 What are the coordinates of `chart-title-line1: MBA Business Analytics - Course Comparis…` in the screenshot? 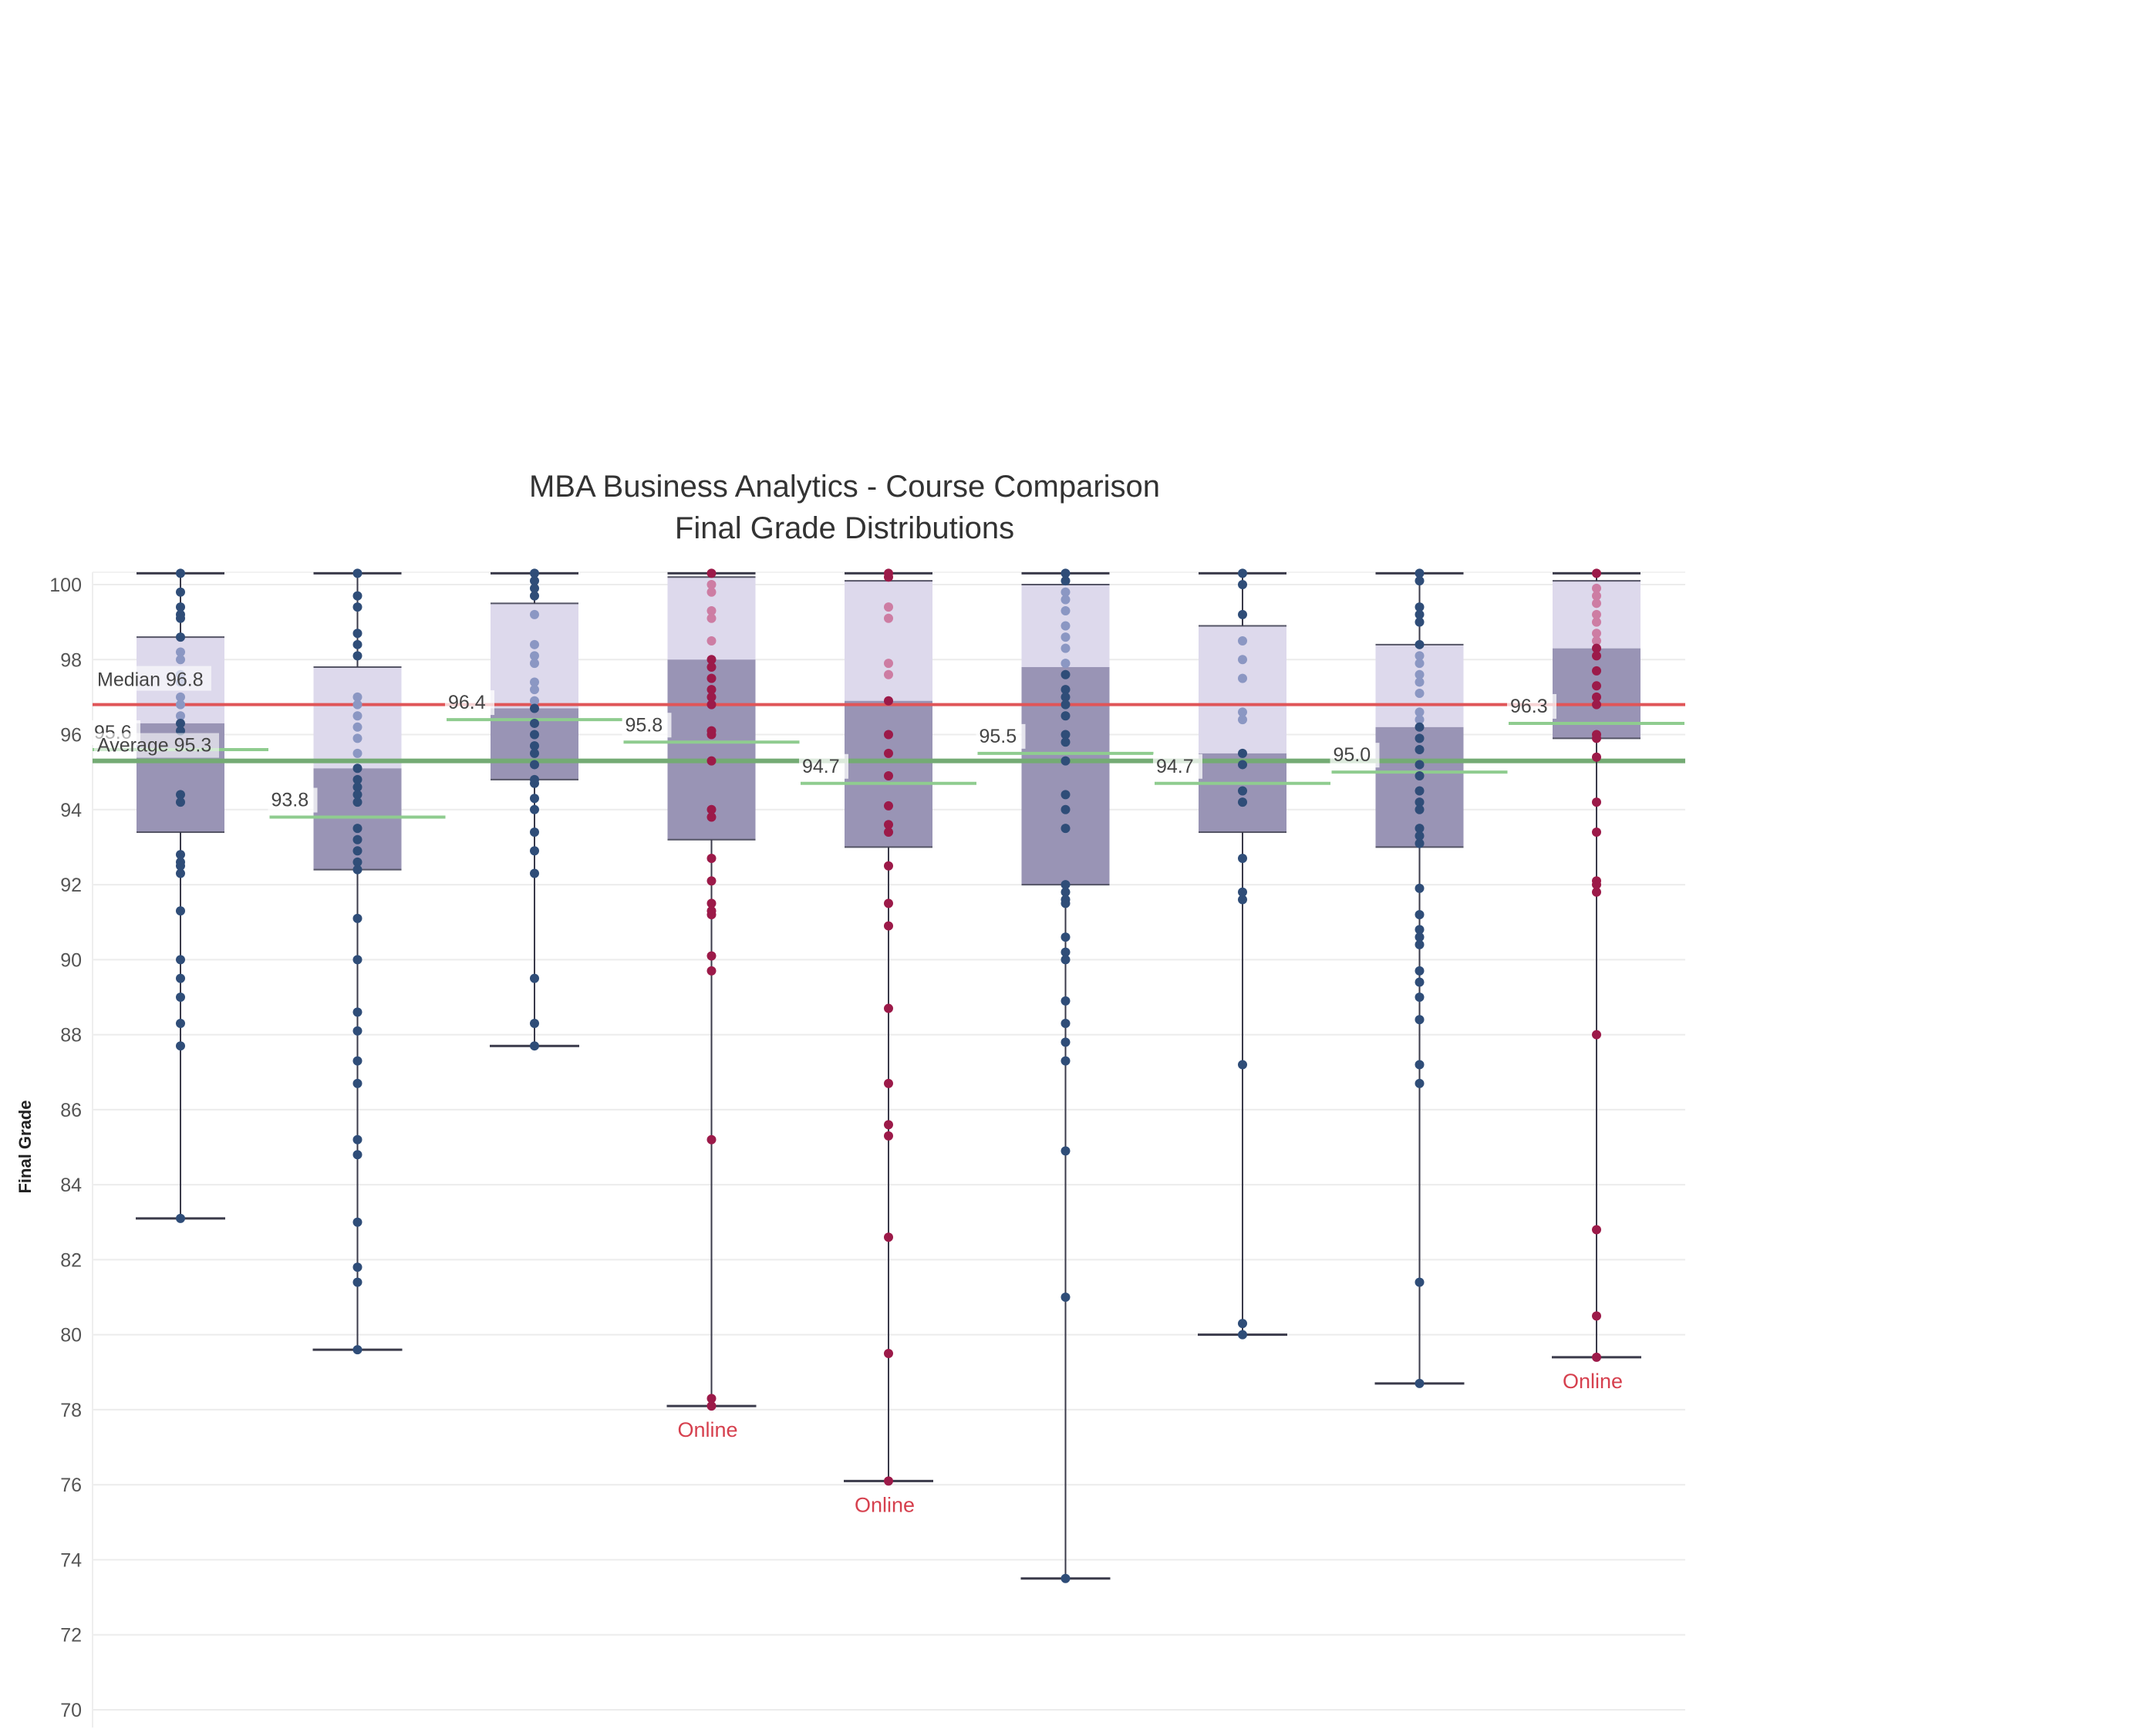 It's located at (844, 487).